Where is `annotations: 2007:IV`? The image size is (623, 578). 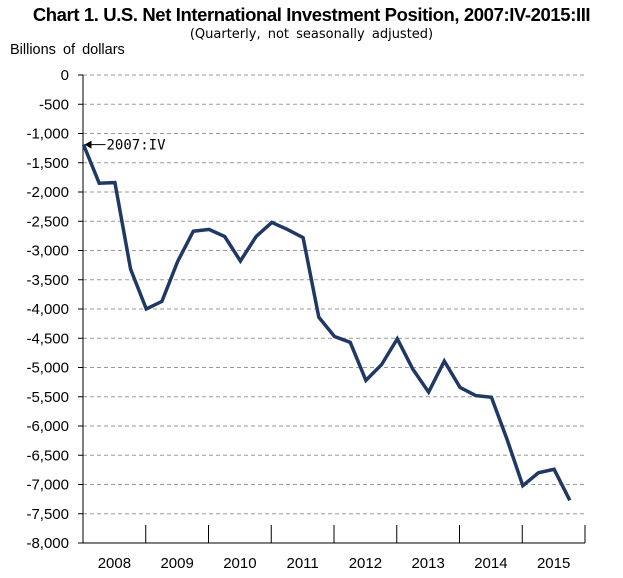
annotations: 2007:IV is located at coordinates (125, 146).